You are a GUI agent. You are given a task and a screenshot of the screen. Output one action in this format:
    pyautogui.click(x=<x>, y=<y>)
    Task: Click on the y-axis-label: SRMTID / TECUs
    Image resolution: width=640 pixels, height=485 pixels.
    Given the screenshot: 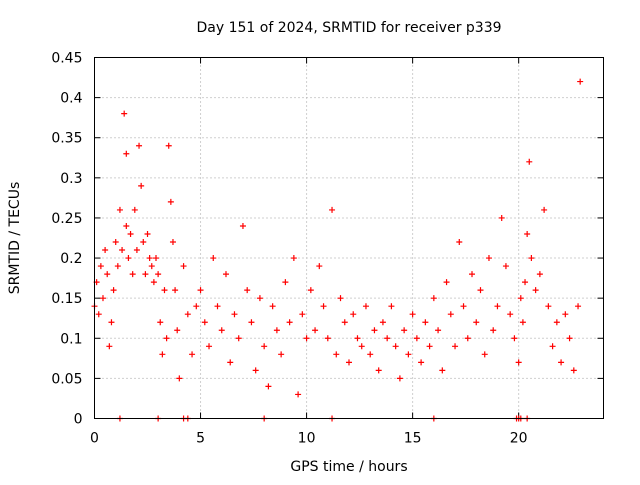 What is the action you would take?
    pyautogui.click(x=15, y=238)
    